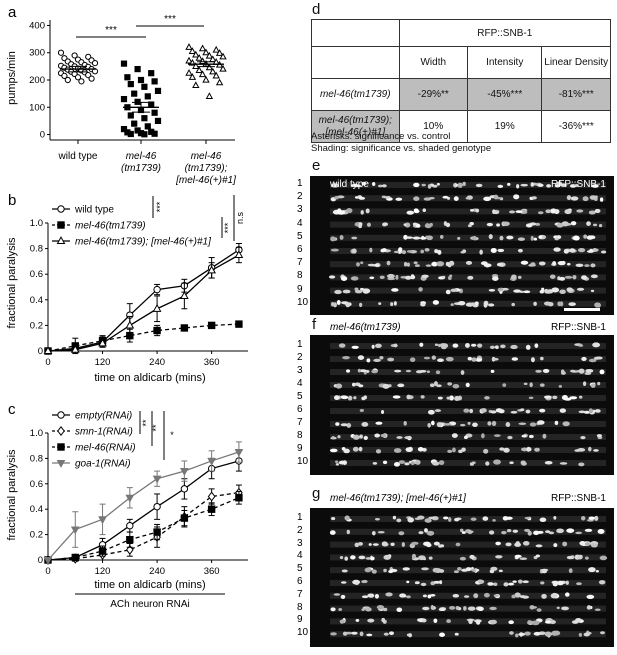  I want to click on micrograph-f: mel-46(tm1739) RFP::SNB-1 1 2 3 4 5 6 7 8 9 10, so click(455, 398).